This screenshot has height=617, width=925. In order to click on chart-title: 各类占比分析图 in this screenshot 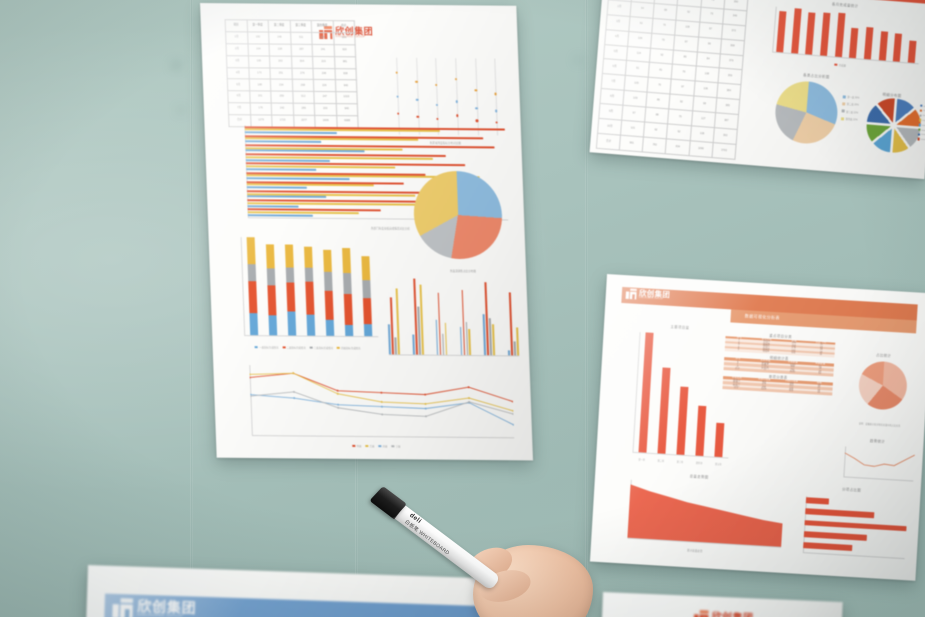, I will do `click(816, 76)`.